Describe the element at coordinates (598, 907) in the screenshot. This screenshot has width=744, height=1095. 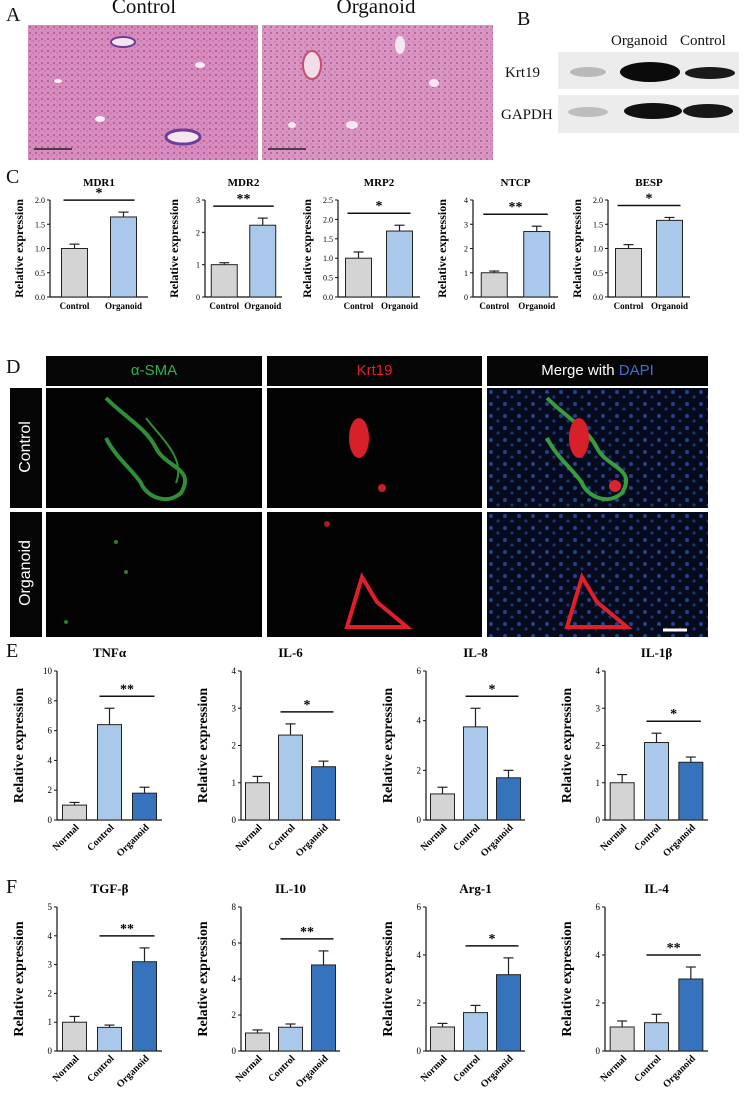
I see `y-tick-label: 6` at that location.